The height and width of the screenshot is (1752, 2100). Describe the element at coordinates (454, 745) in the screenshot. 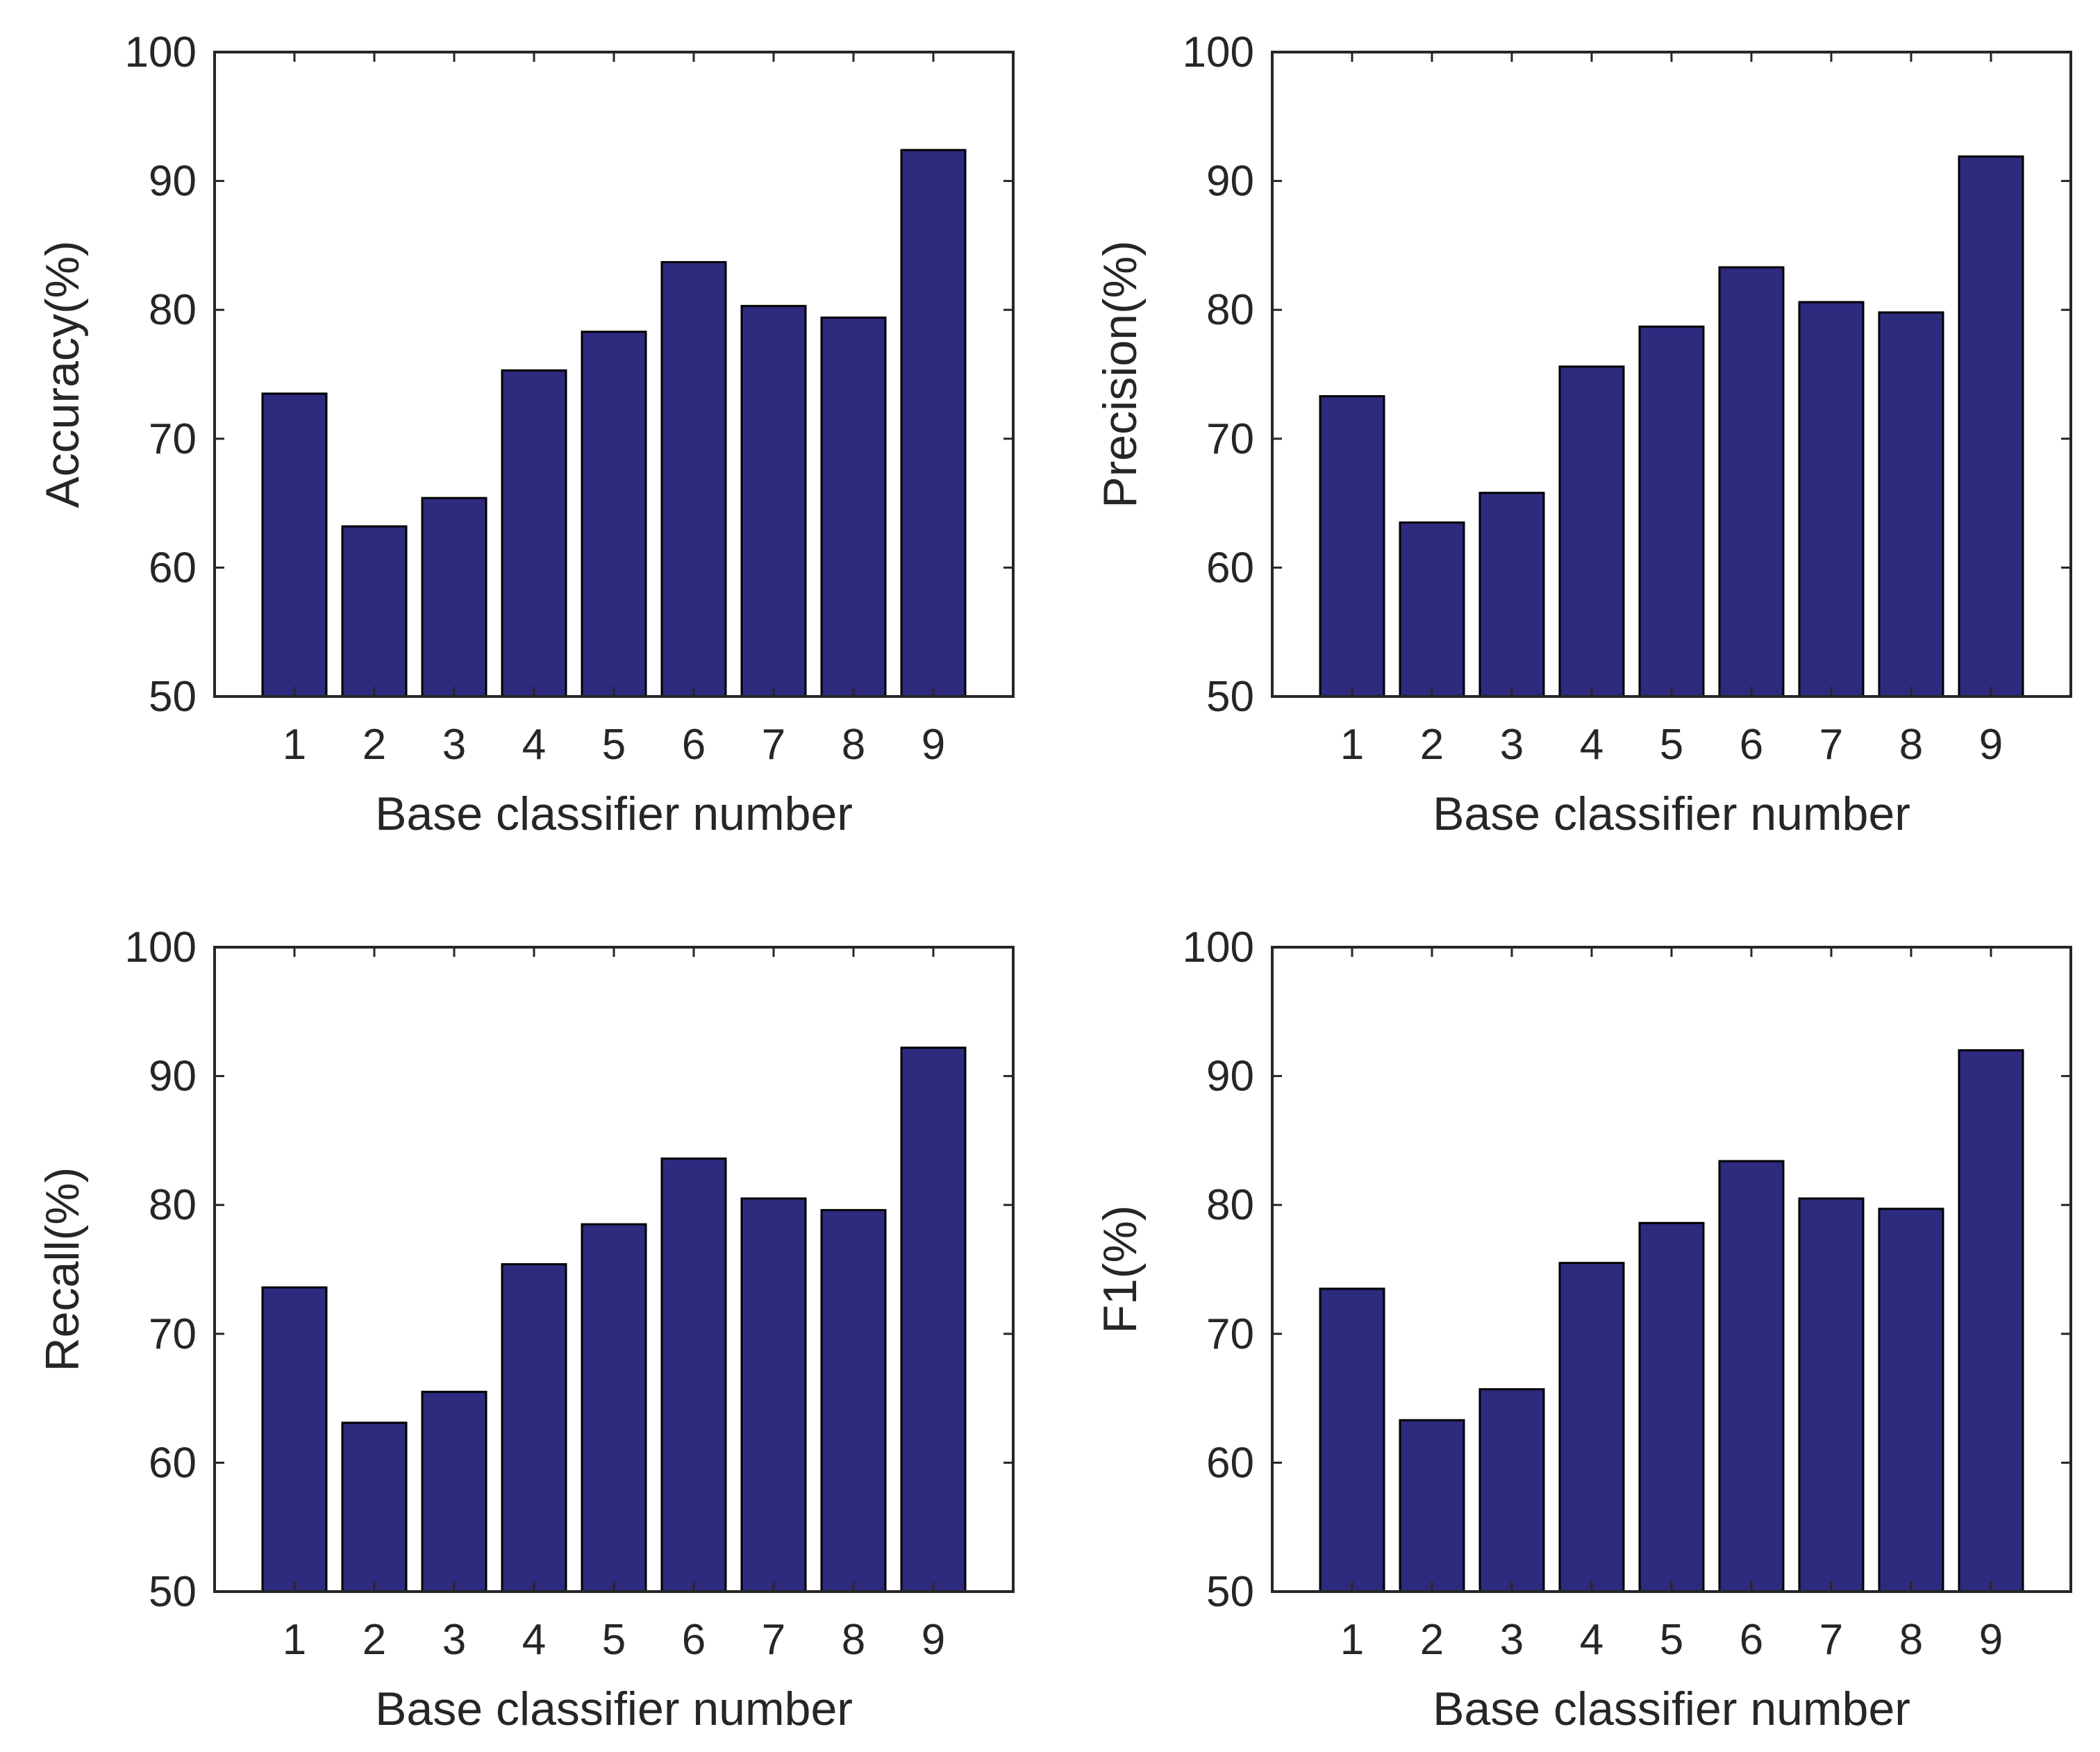

I see `accuracy-x-tick-label-3: 3` at that location.